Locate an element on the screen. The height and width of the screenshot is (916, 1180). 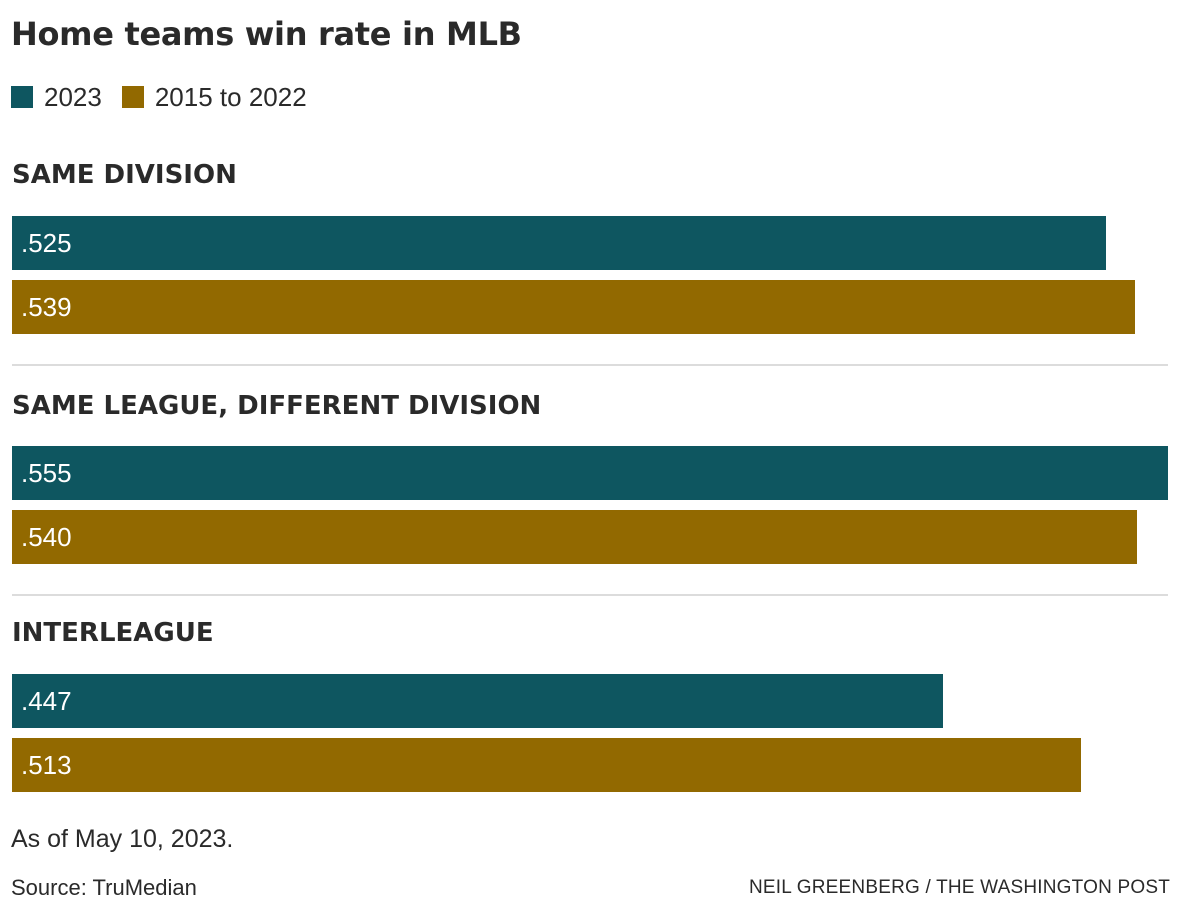
group-title-same-division: SAME DIVISION is located at coordinates (124, 175).